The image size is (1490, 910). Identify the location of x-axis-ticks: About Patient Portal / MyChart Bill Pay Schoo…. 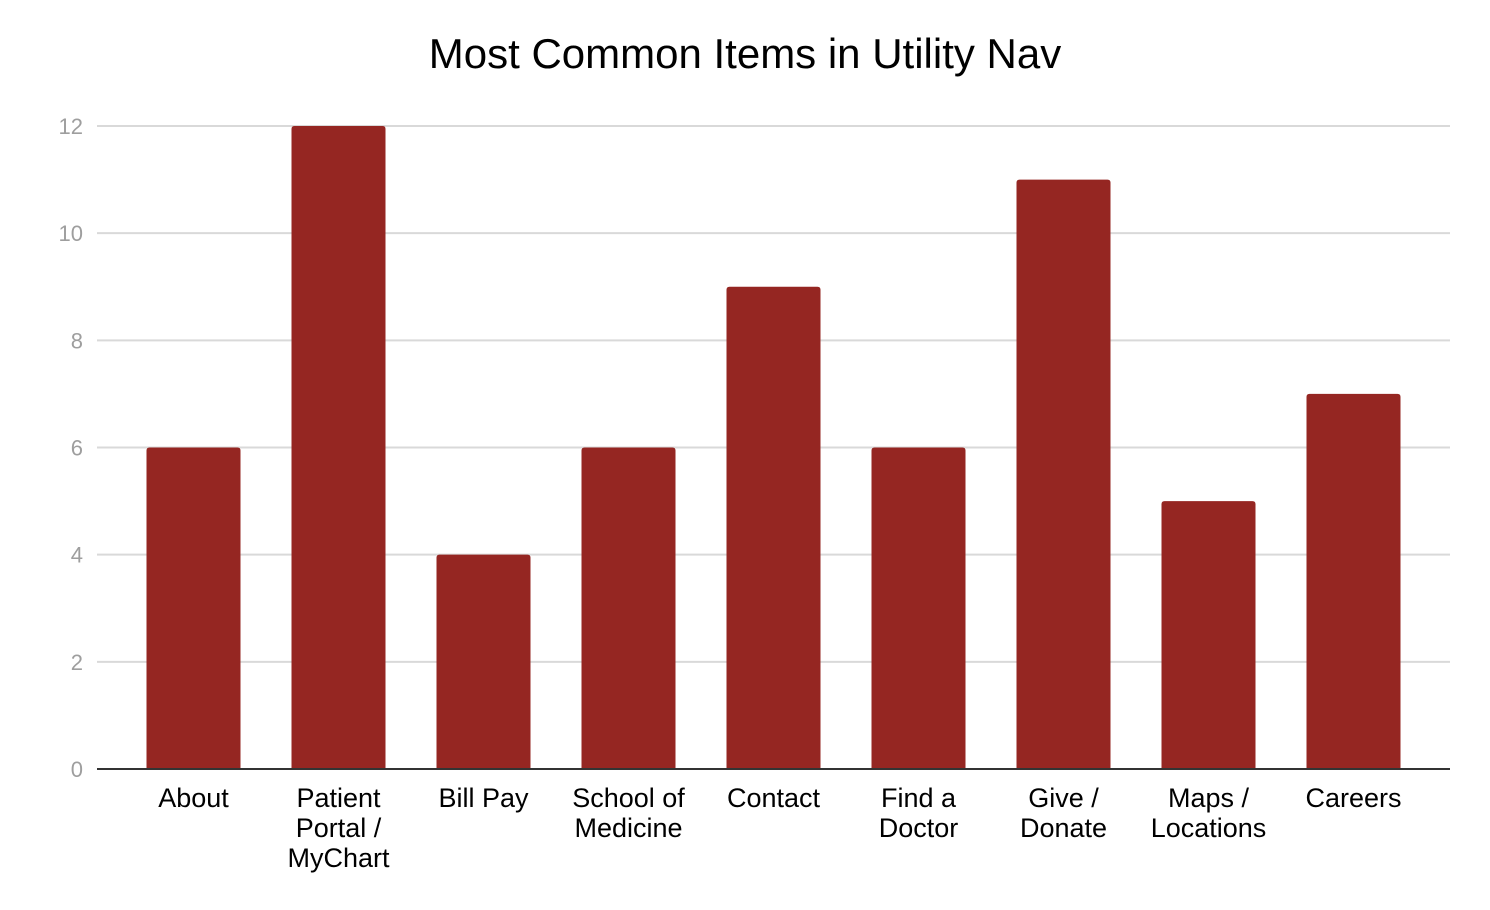
(779, 828).